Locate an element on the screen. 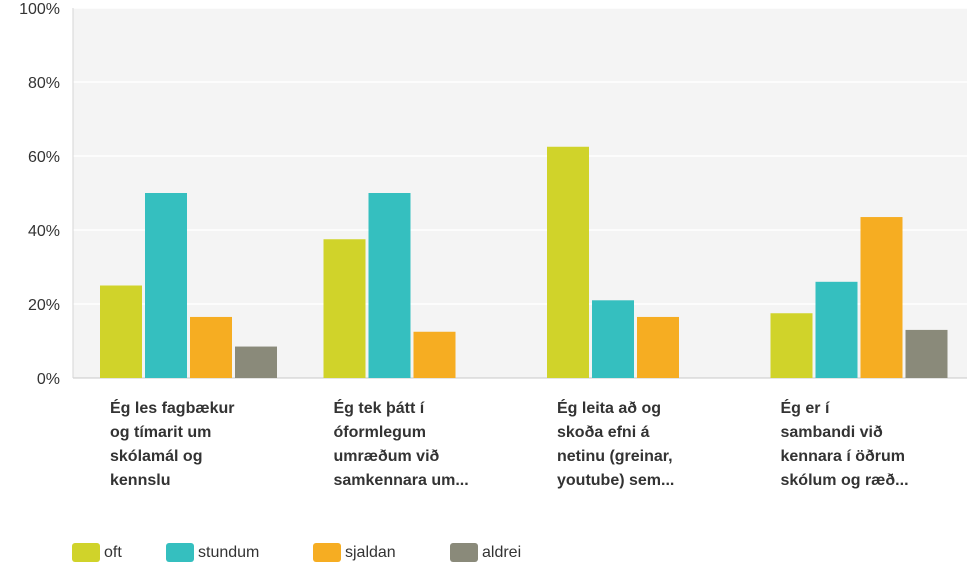  y-tick-label: 60% is located at coordinates (44, 157).